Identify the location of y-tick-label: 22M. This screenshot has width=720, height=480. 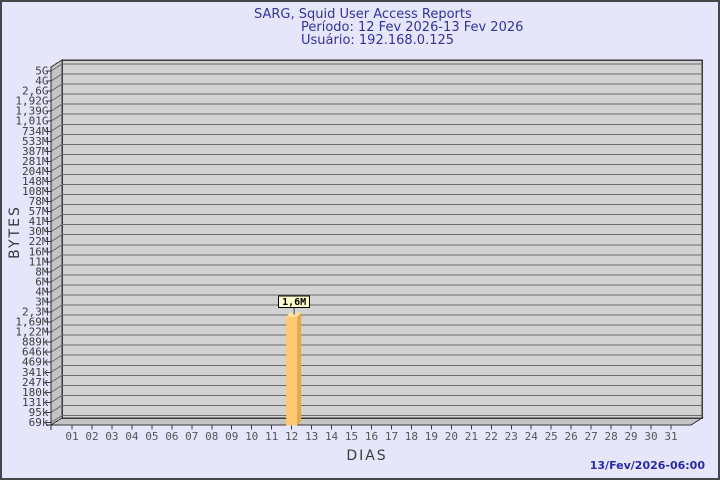
(39, 241).